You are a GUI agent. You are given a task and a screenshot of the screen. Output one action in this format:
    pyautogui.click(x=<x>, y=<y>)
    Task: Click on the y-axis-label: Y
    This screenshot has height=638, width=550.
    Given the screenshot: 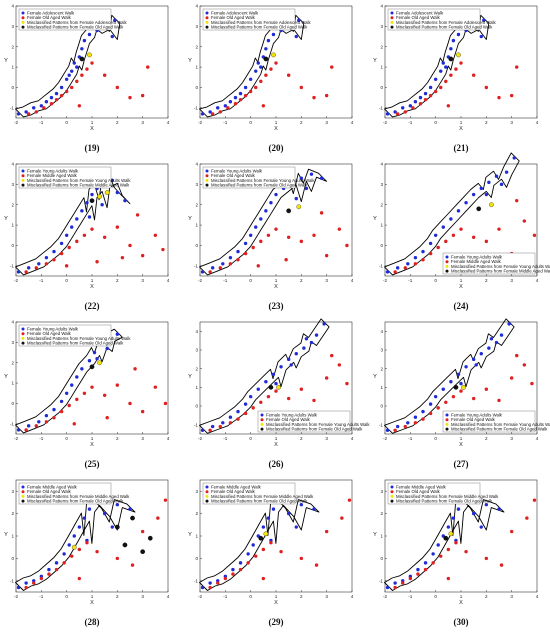 What is the action you would take?
    pyautogui.click(x=6, y=377)
    